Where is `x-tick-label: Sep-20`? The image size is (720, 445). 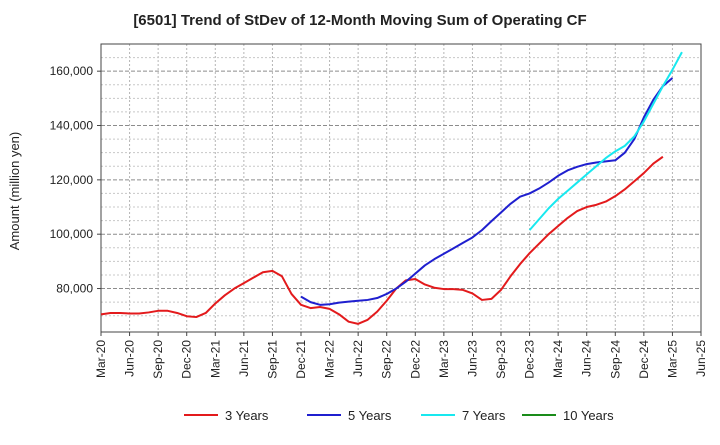
x-tick-label: Sep-20 is located at coordinates (158, 359).